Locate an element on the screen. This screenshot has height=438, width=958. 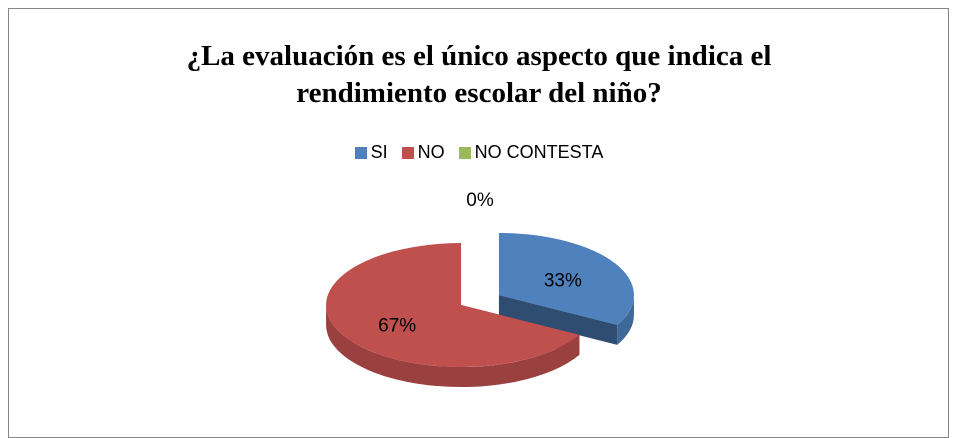
legend-item: NO CONTESTA is located at coordinates (531, 152).